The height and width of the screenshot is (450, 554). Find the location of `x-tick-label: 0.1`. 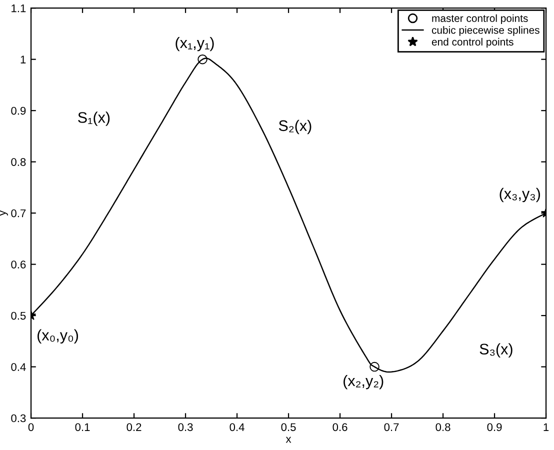

x-tick-label: 0.1 is located at coordinates (82, 427).